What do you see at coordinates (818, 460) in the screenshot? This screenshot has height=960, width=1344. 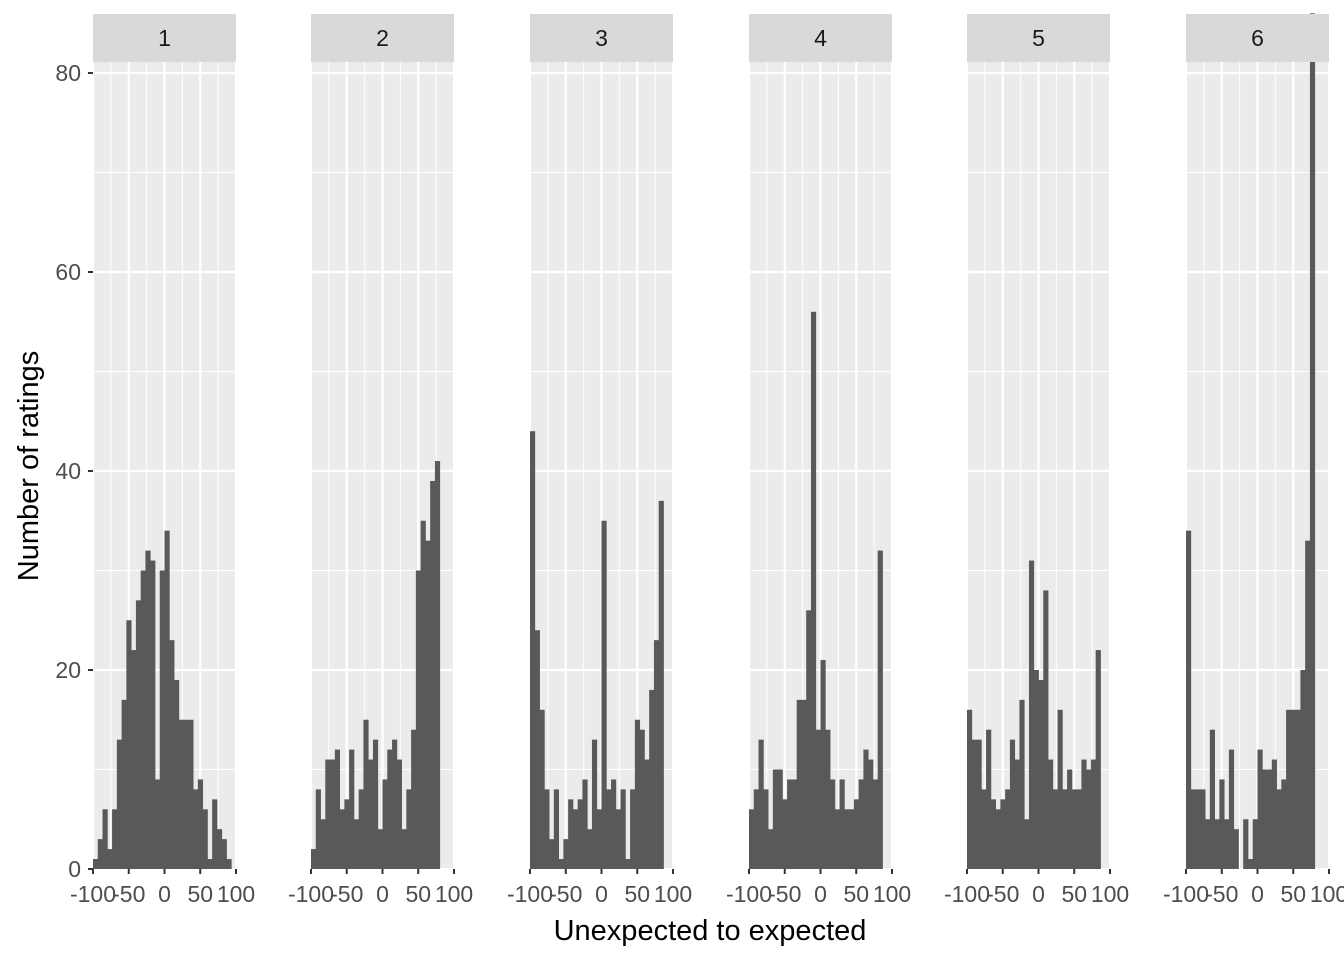 I see `facet-panel-4: 4 -100-50 0 50 100` at bounding box center [818, 460].